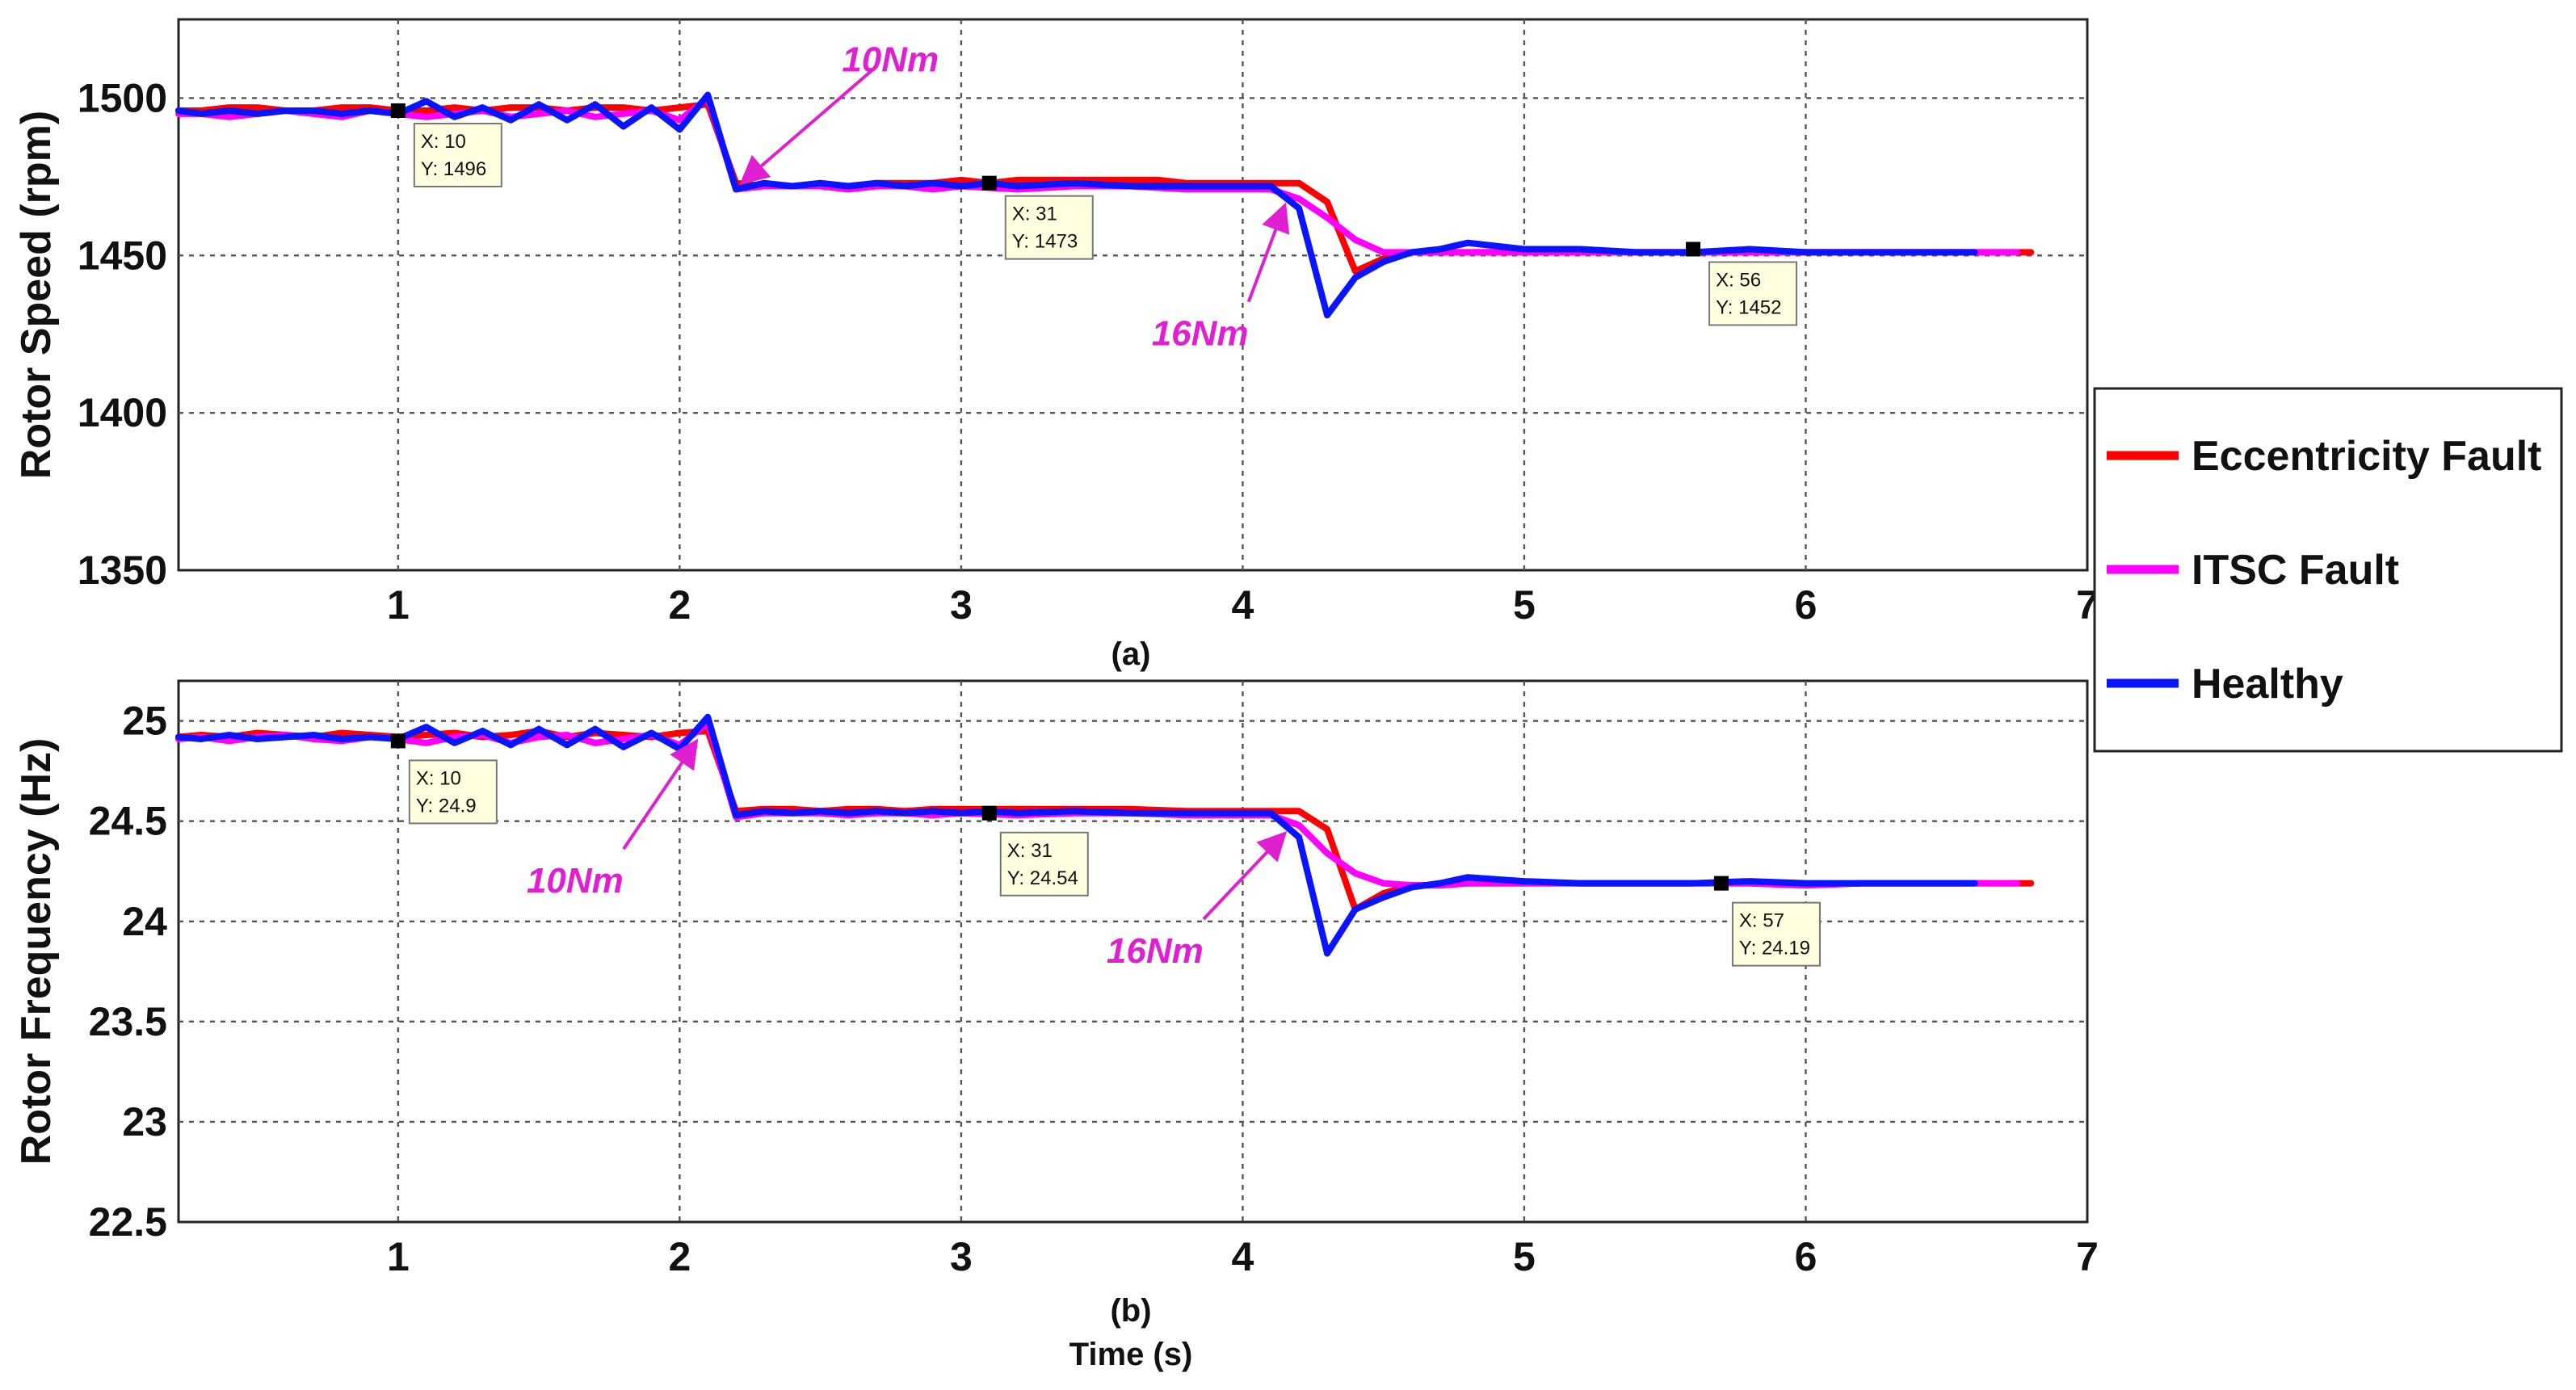  Describe the element at coordinates (2295, 571) in the screenshot. I see `legend-label-itsc: ITSC Fault` at that location.